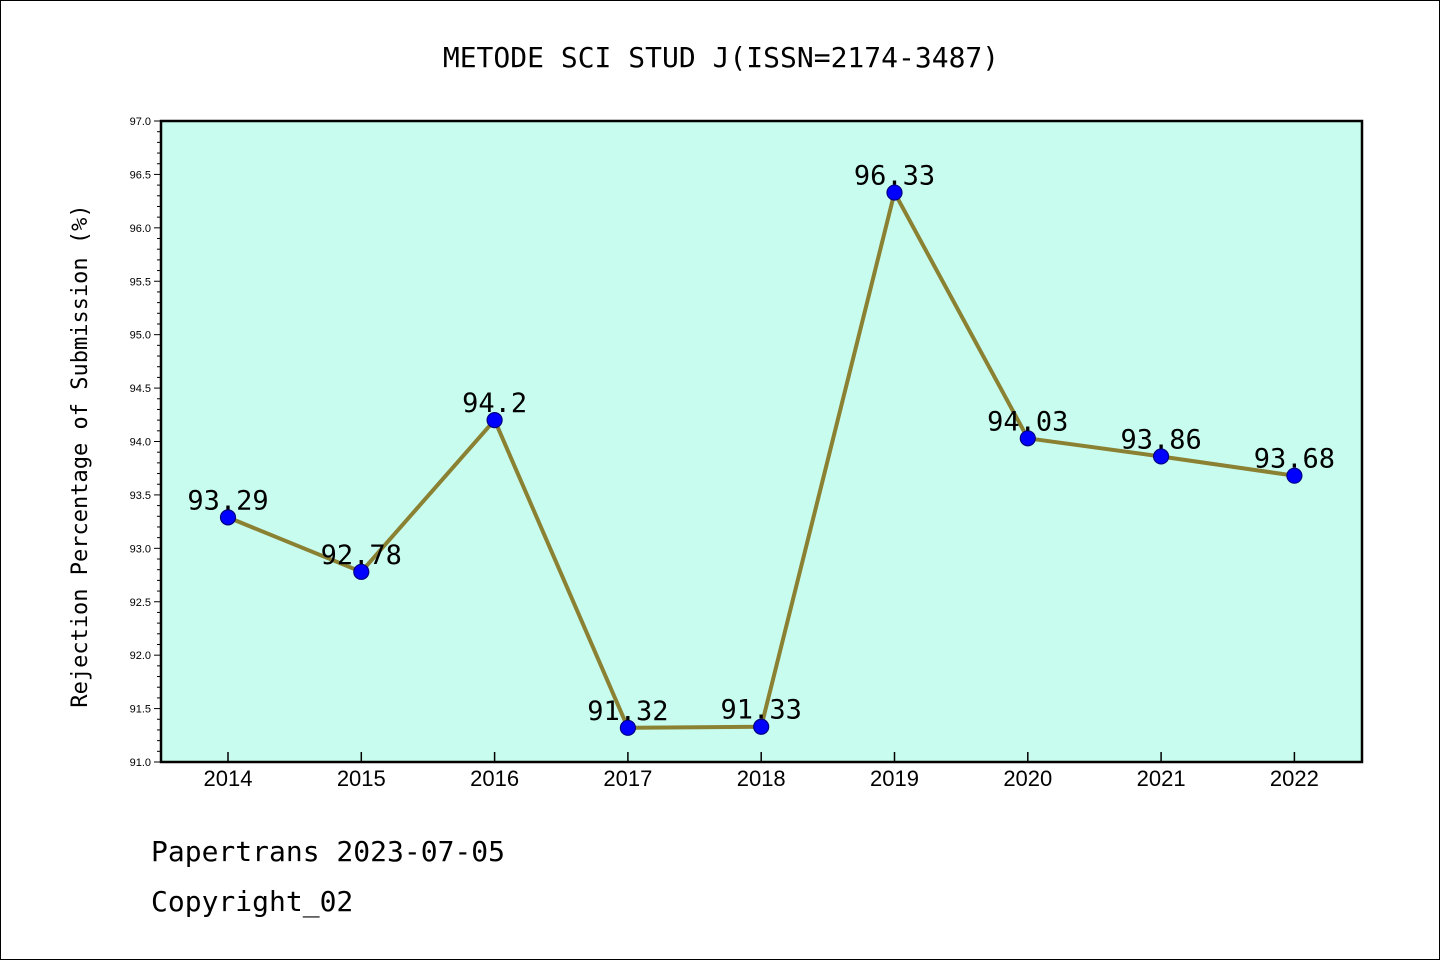 The height and width of the screenshot is (961, 1440). What do you see at coordinates (361, 778) in the screenshot?
I see `x-tick-label: 2015` at bounding box center [361, 778].